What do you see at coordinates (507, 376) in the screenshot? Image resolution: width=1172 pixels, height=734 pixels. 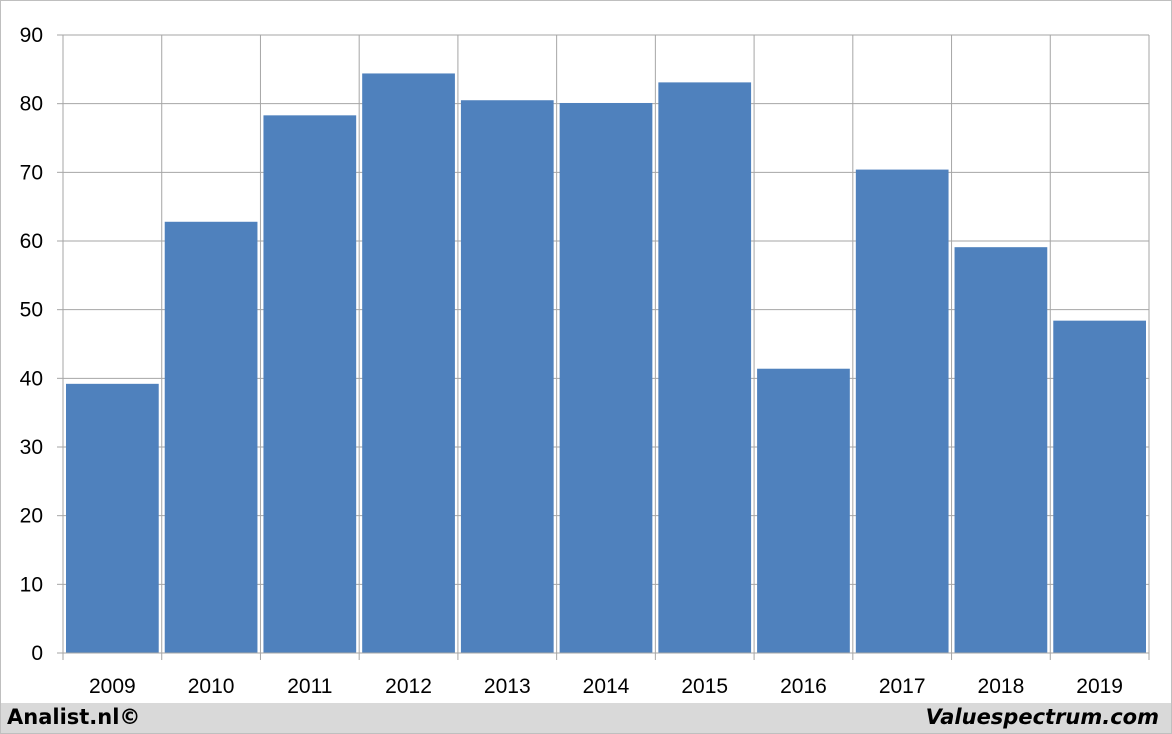 I see `bar-2013` at bounding box center [507, 376].